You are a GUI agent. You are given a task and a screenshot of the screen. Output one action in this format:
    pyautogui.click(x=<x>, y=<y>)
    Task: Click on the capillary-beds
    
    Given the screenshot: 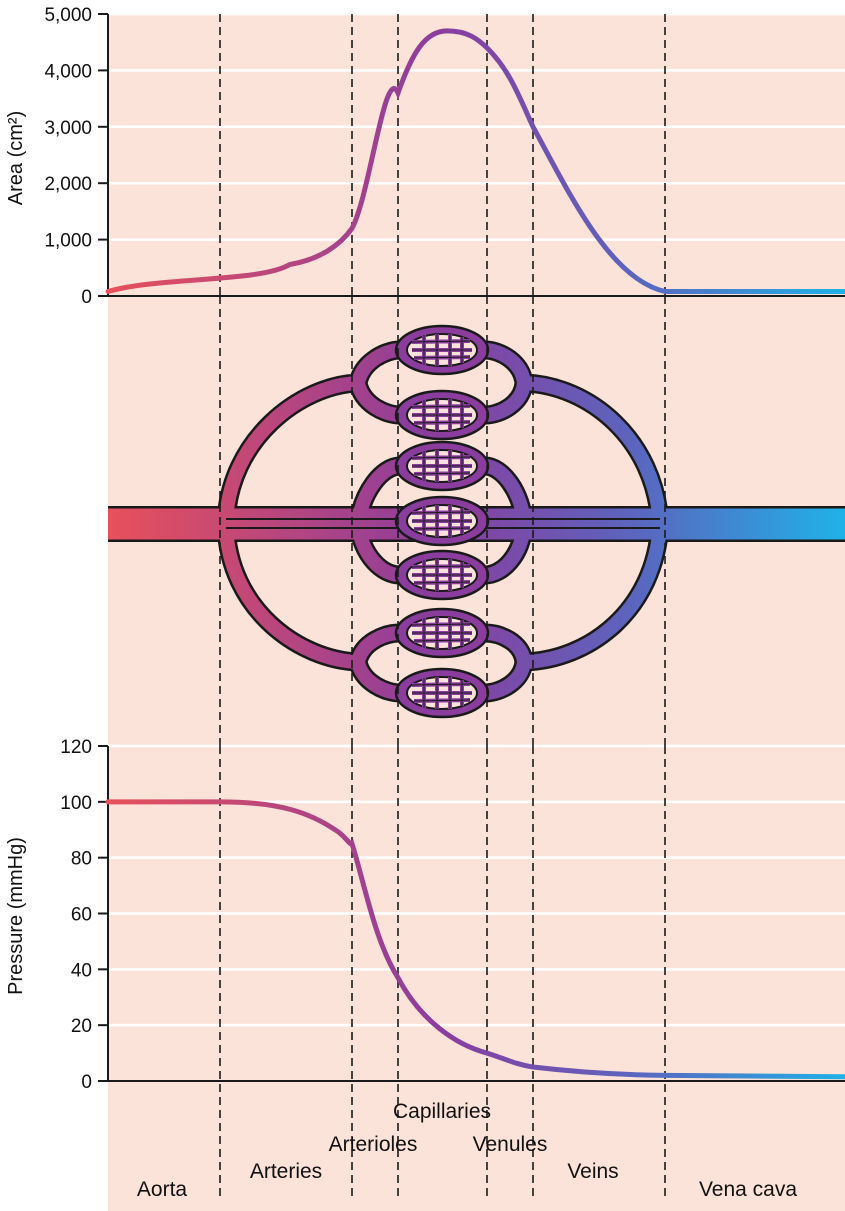 What is the action you would take?
    pyautogui.click(x=442, y=521)
    